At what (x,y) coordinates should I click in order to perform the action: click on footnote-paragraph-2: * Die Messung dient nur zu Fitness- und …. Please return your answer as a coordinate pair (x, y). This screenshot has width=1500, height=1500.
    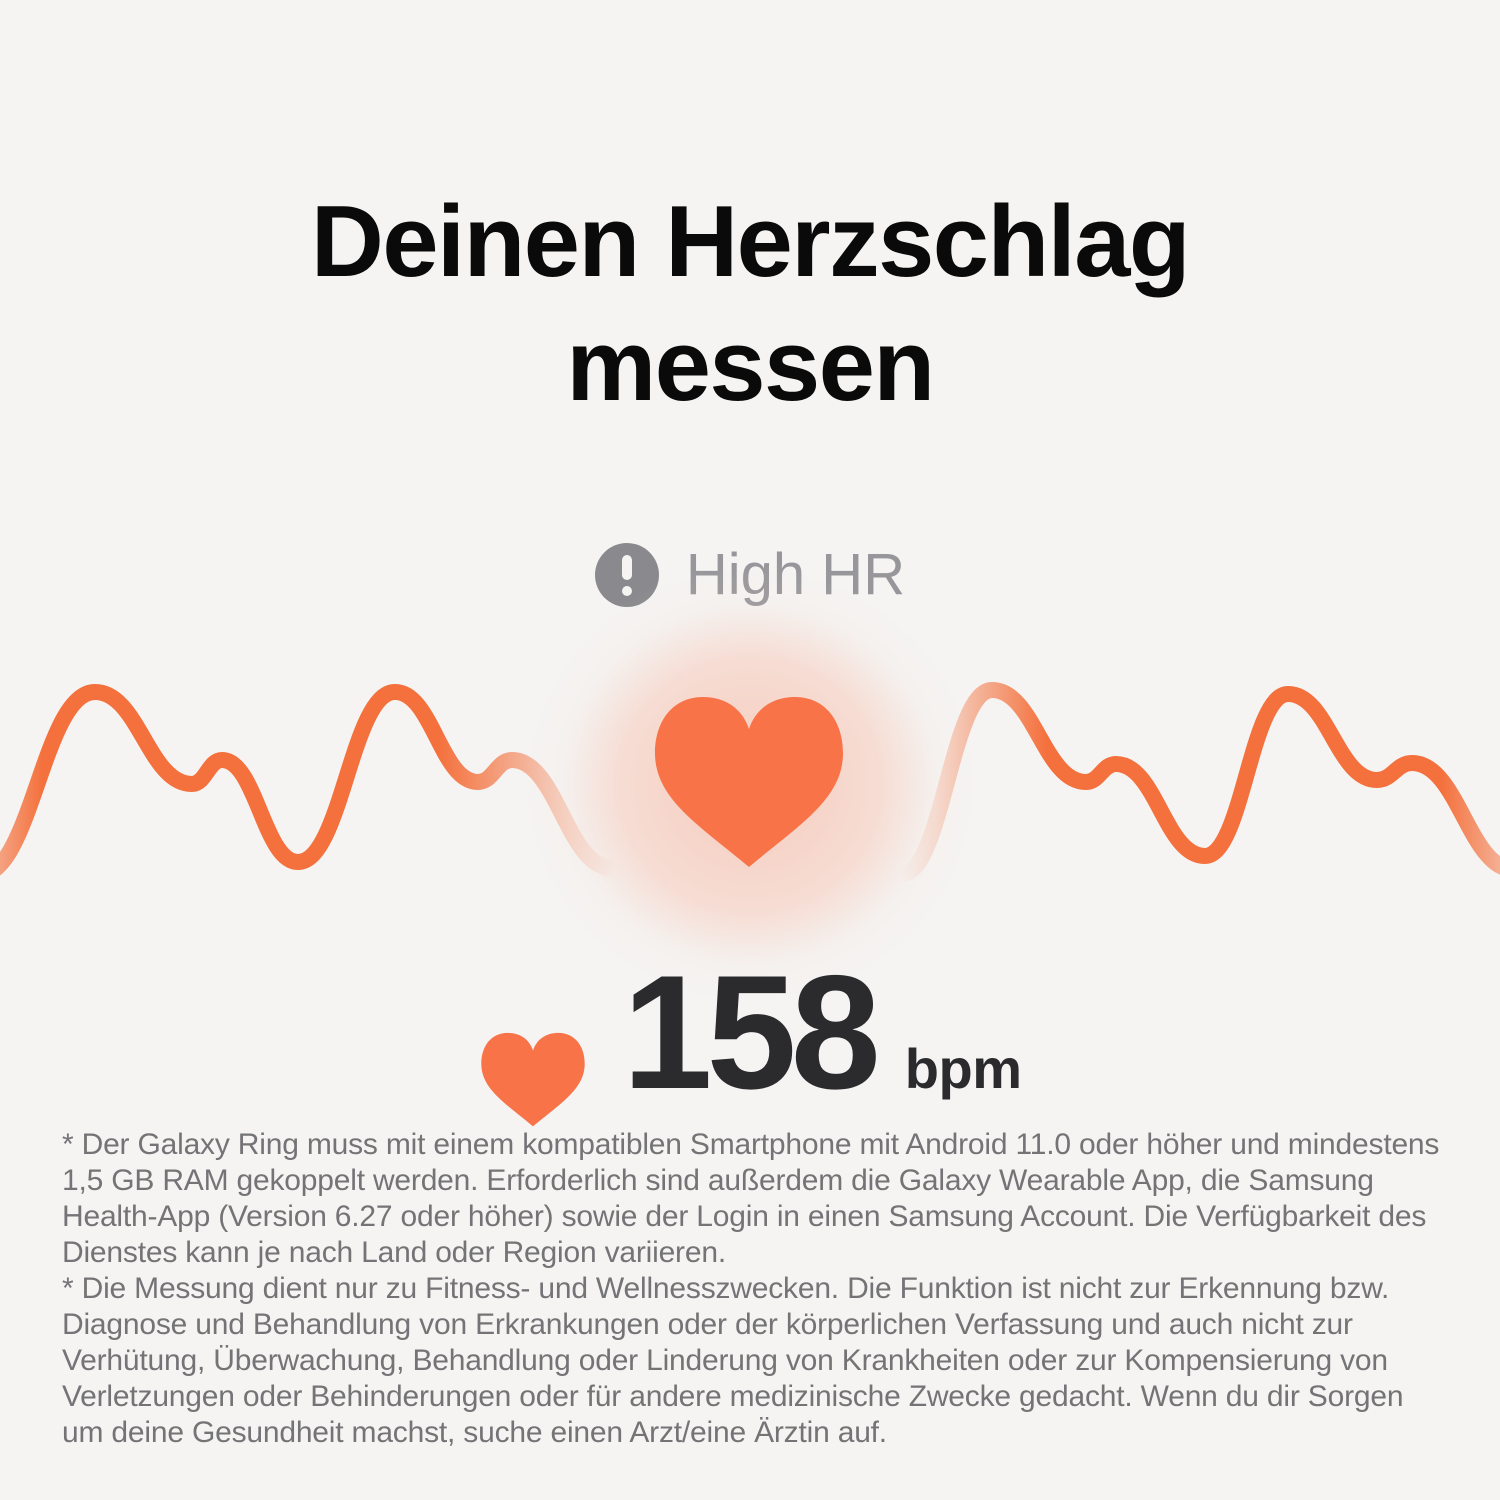
    Looking at the image, I should click on (733, 1360).